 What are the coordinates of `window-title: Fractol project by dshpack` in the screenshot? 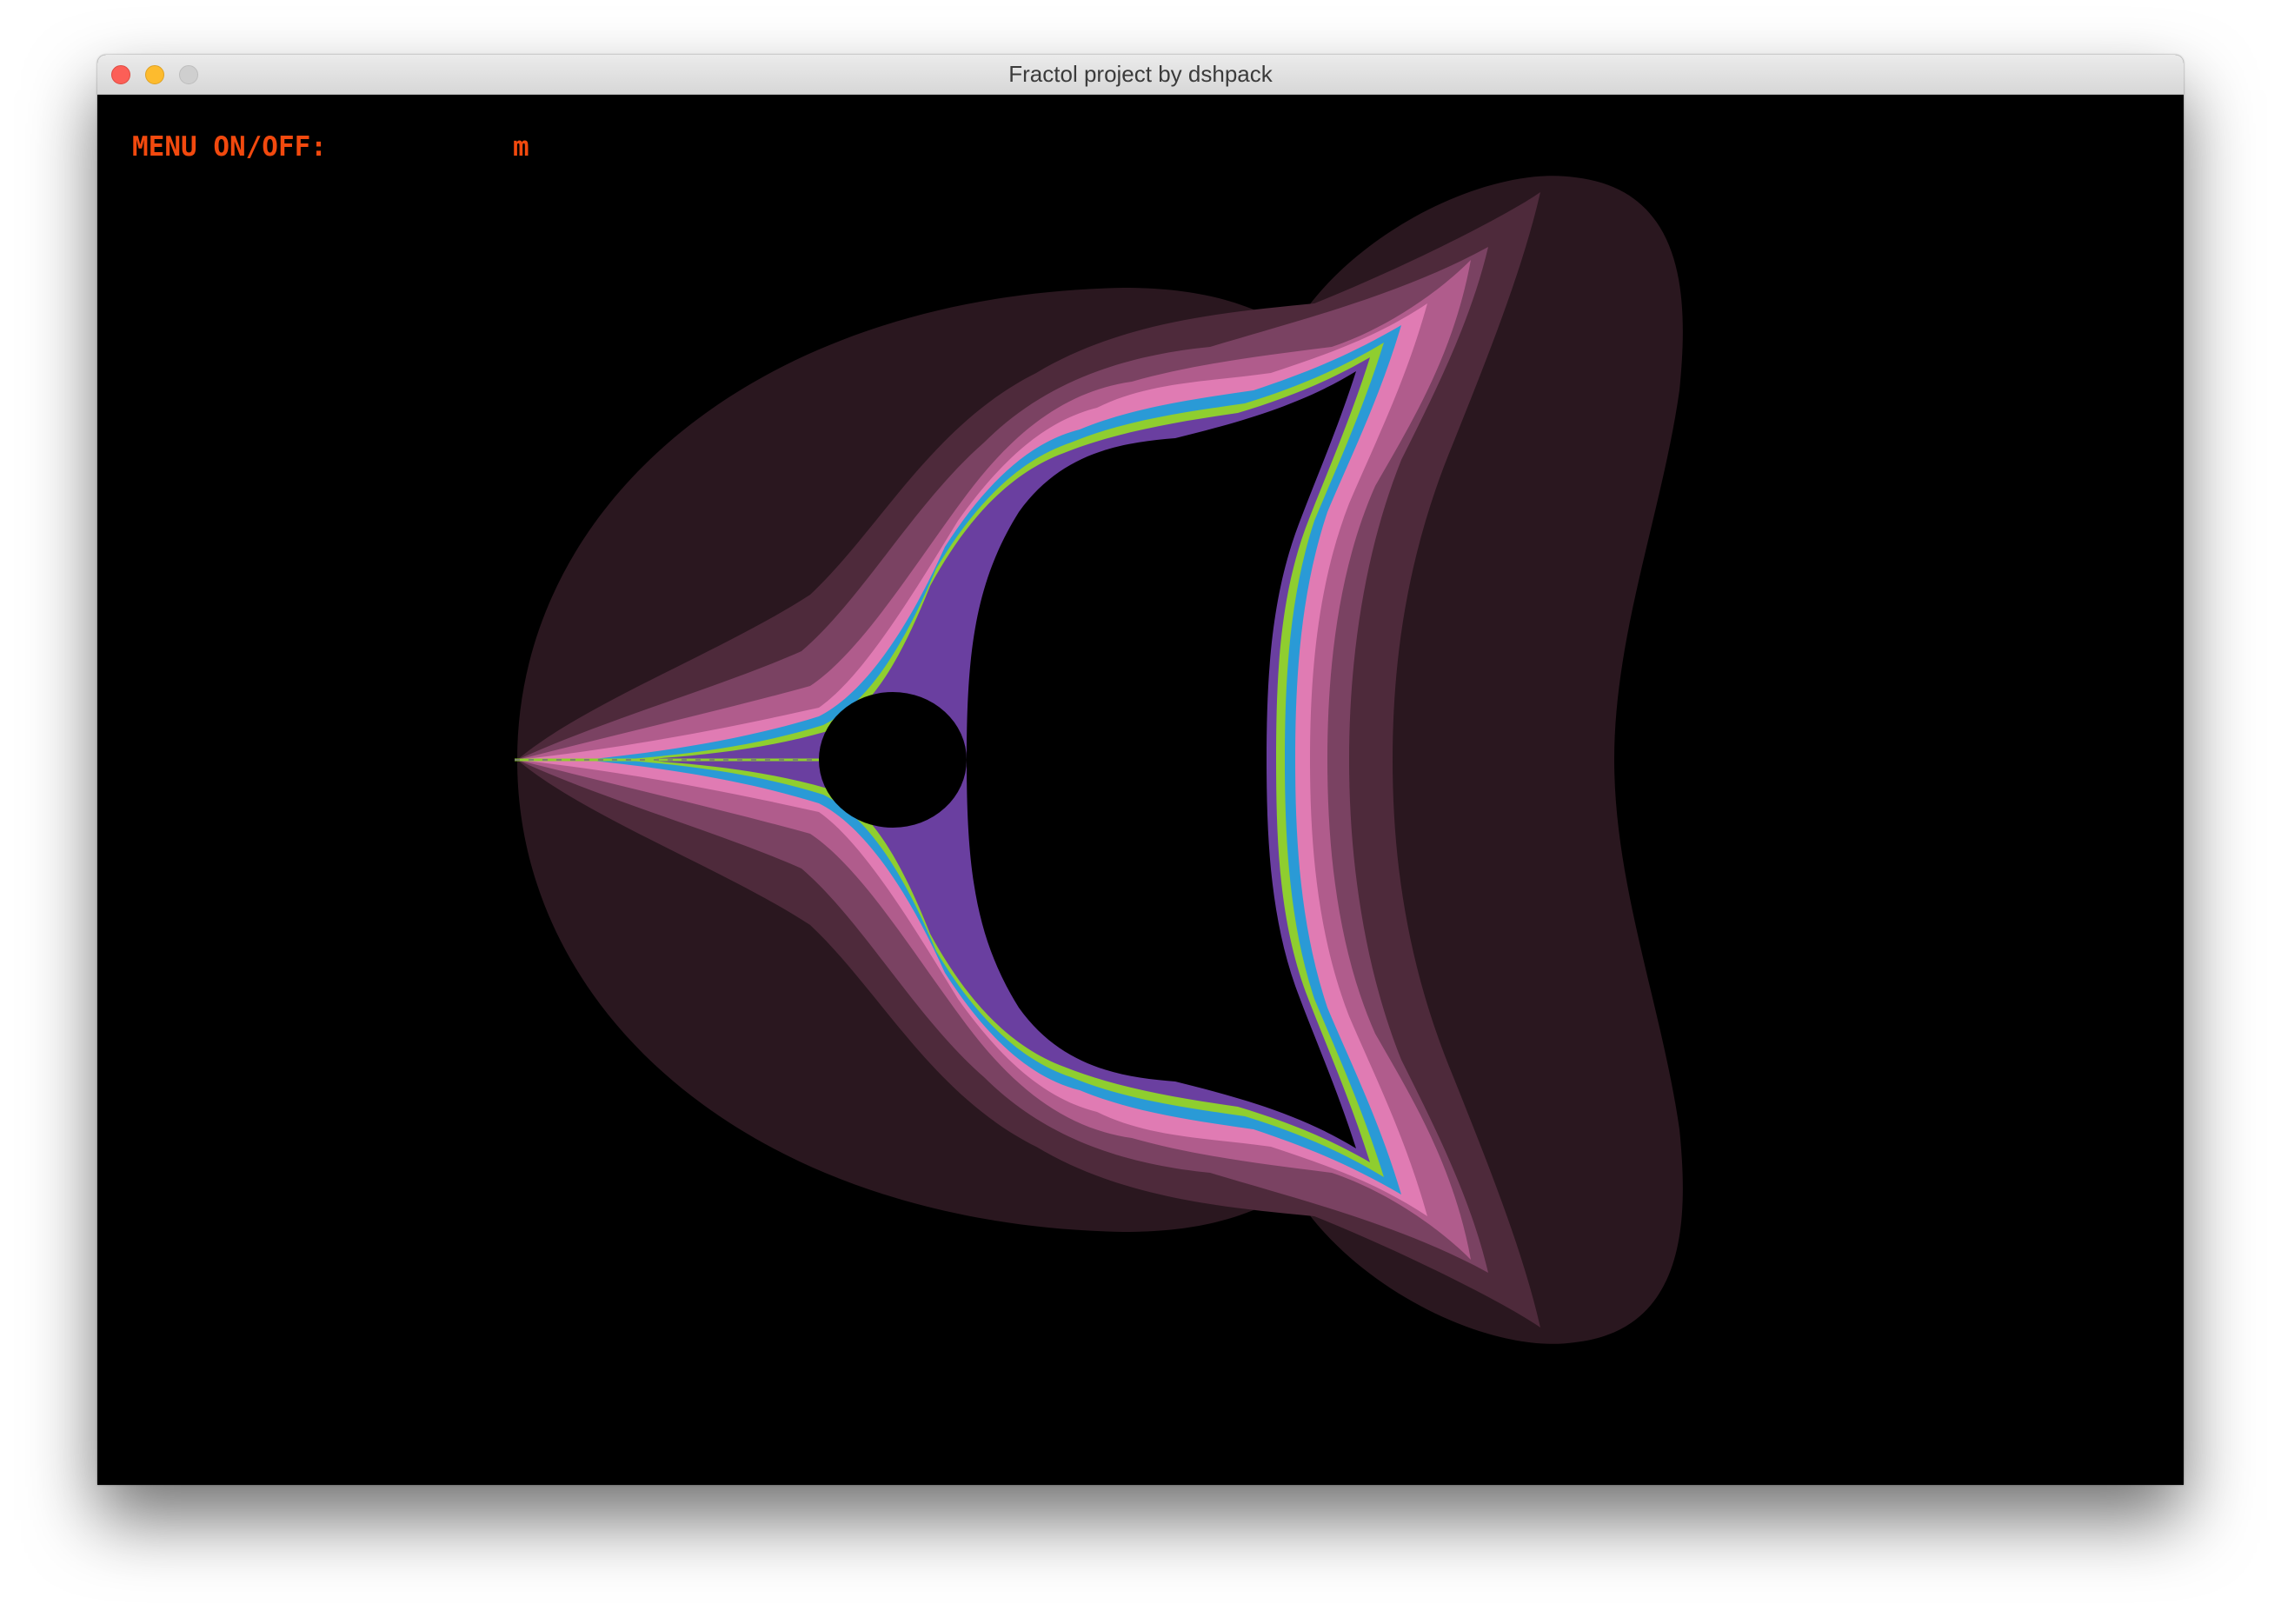 It's located at (1141, 74).